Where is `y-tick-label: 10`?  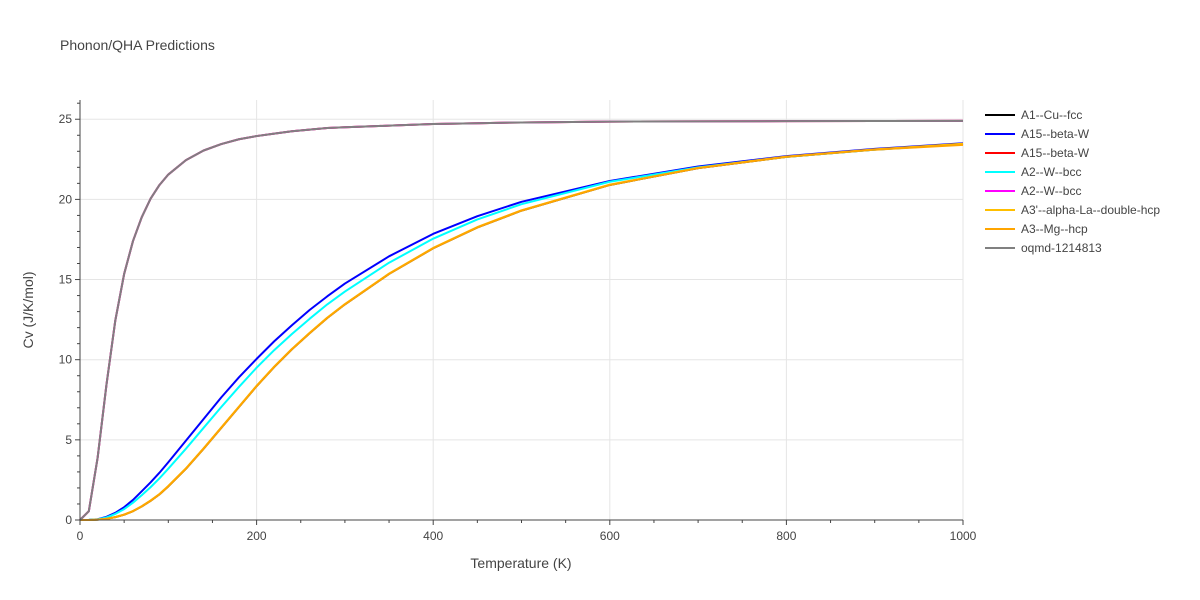 y-tick-label: 10 is located at coordinates (66, 360).